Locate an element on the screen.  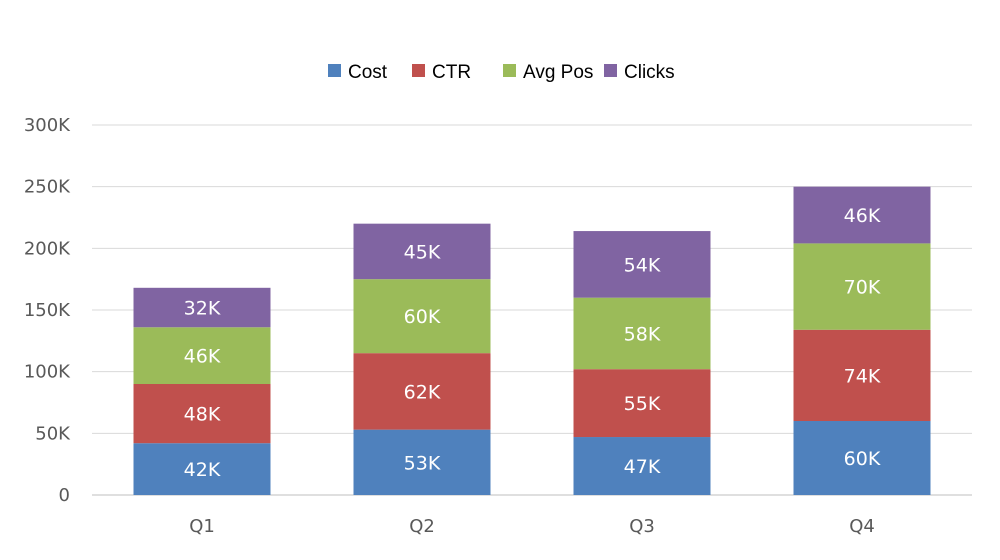
y-tick-label: 300K is located at coordinates (47, 125).